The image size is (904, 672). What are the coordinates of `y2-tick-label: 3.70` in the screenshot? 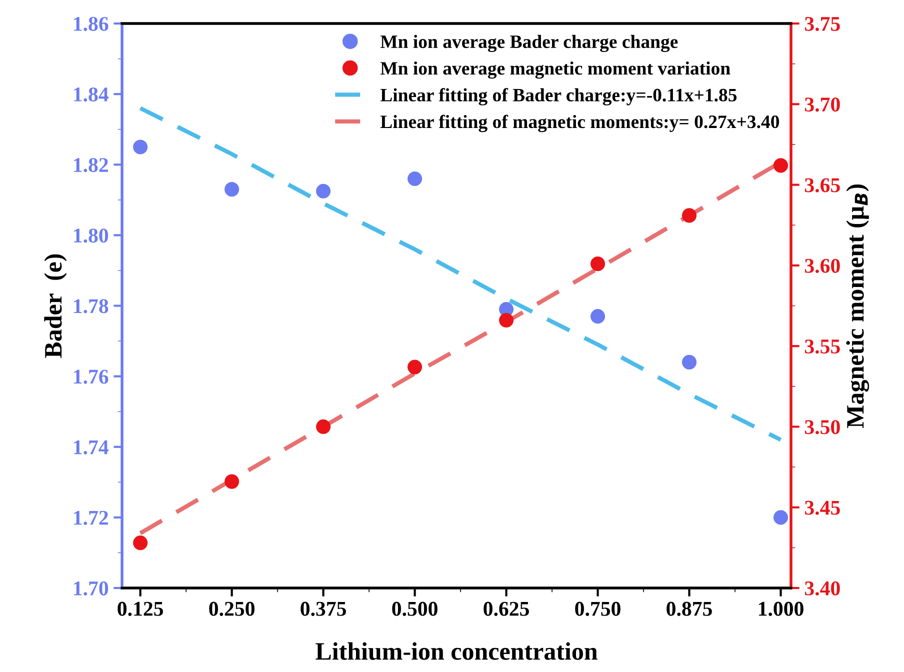 It's located at (822, 105).